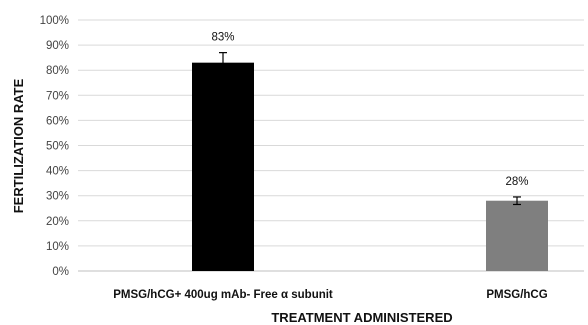 The image size is (588, 325). What do you see at coordinates (54, 21) in the screenshot?
I see `y-tick-label: 100%` at bounding box center [54, 21].